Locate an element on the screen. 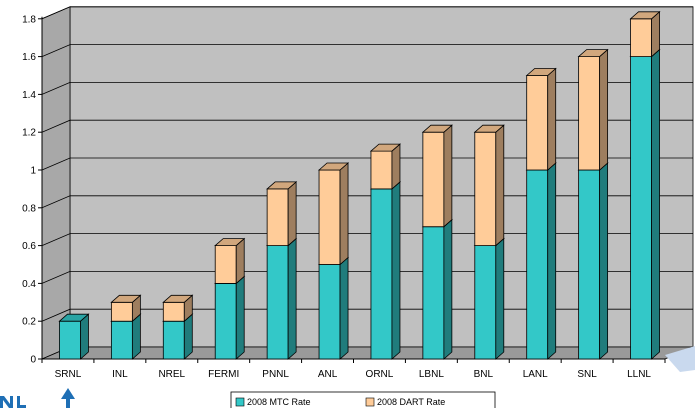 The width and height of the screenshot is (695, 408). y-tick-label: 0.6 is located at coordinates (29, 246).